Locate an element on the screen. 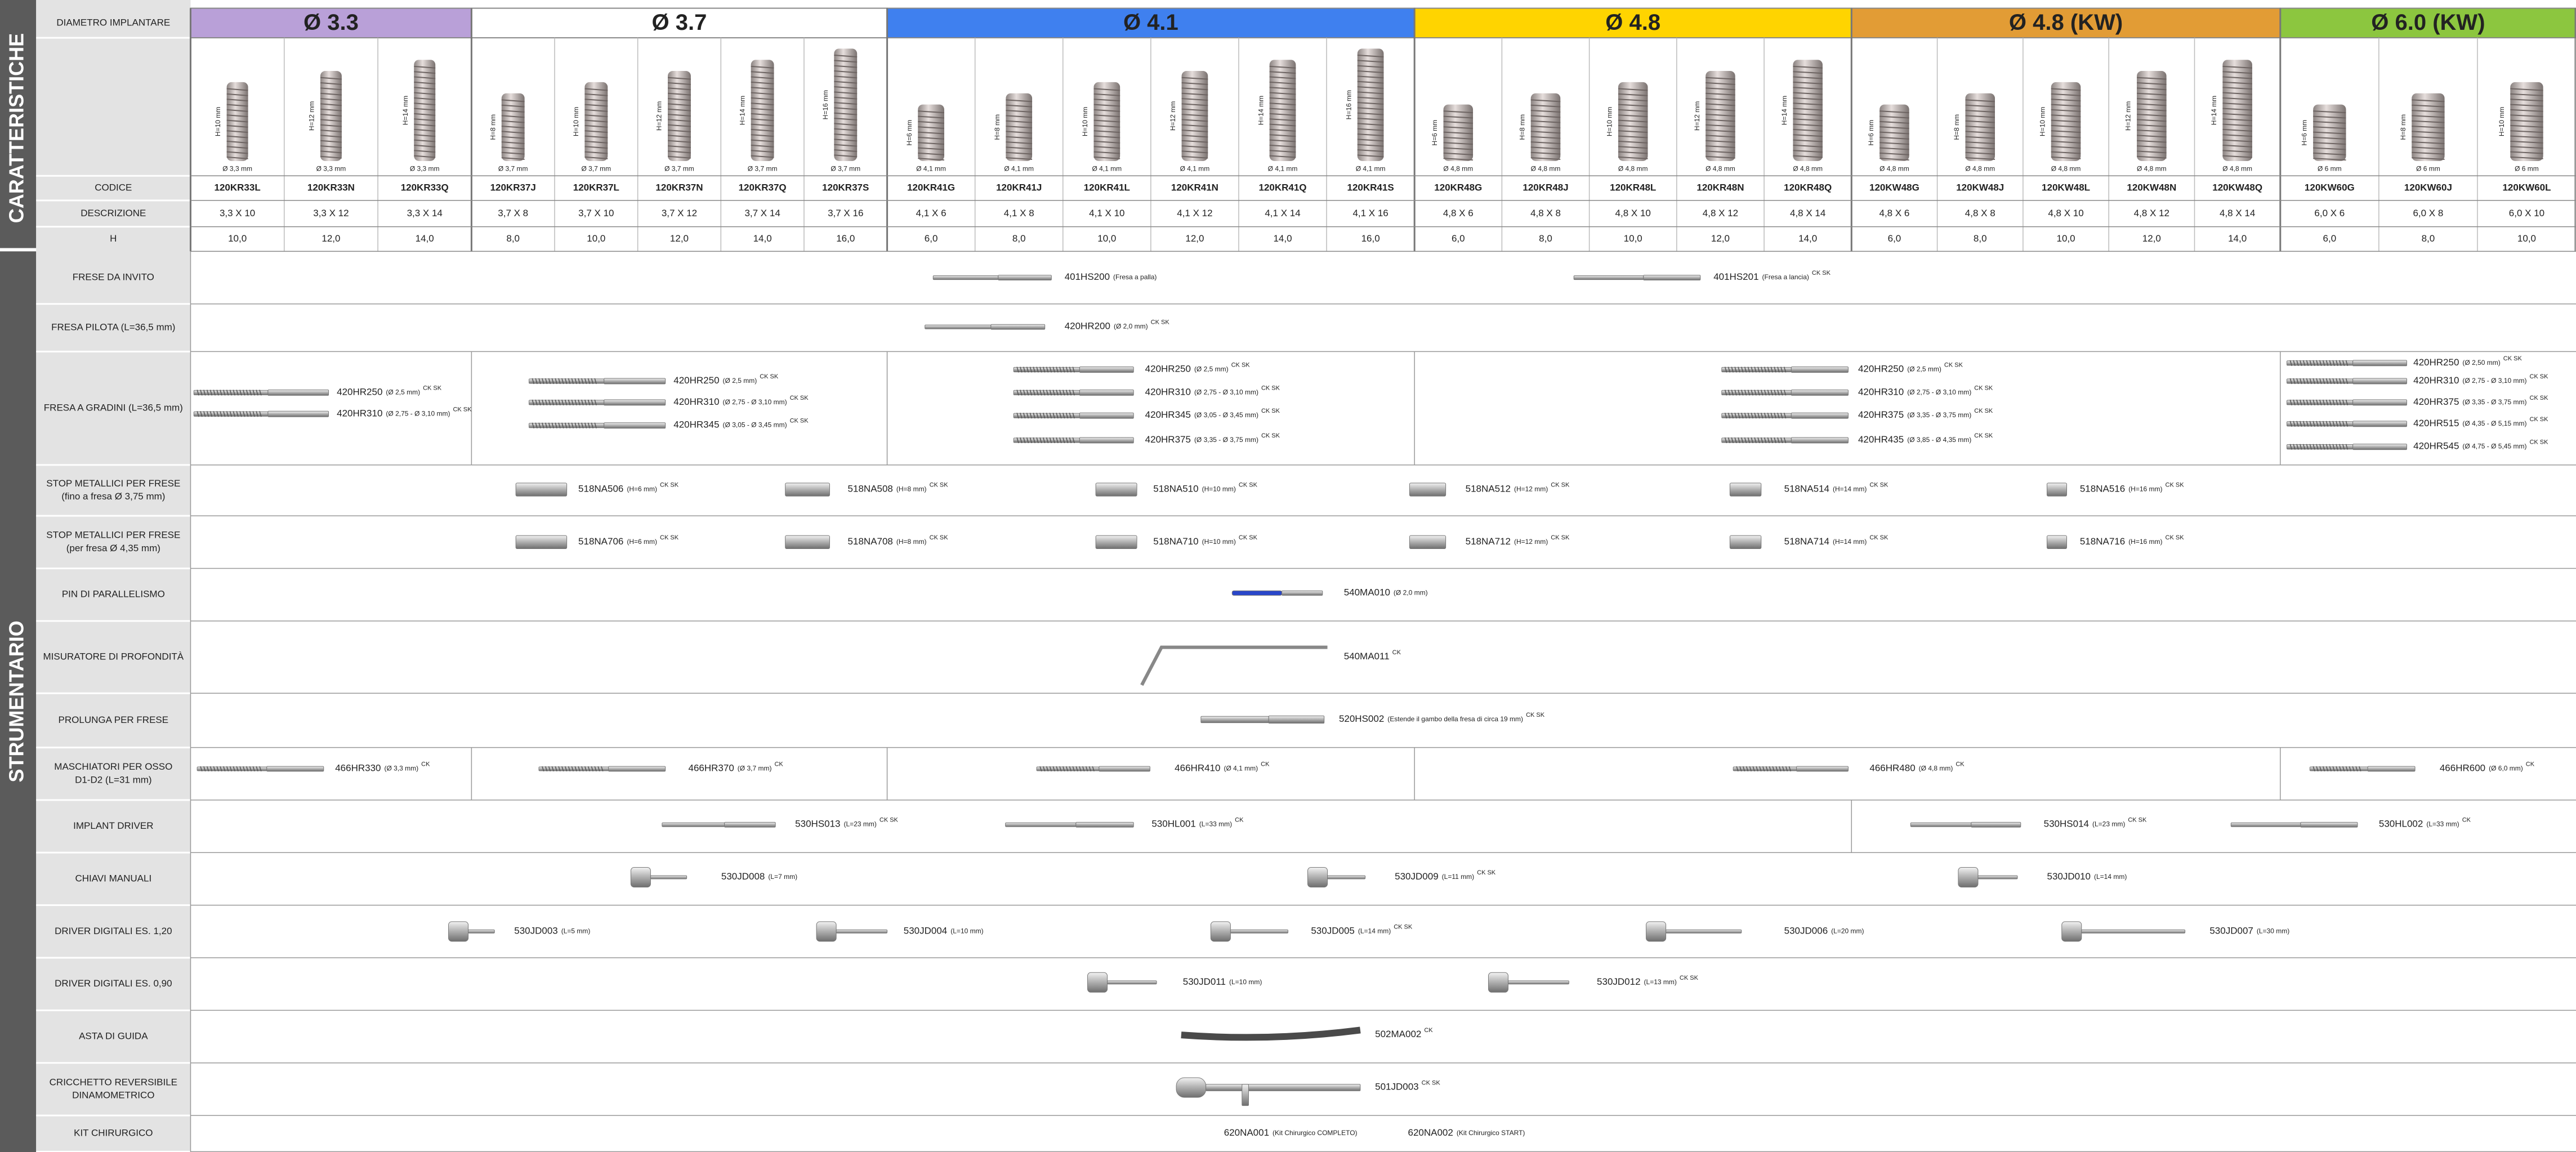  diameter-label: Ø 4,8 mm is located at coordinates (1894, 169).